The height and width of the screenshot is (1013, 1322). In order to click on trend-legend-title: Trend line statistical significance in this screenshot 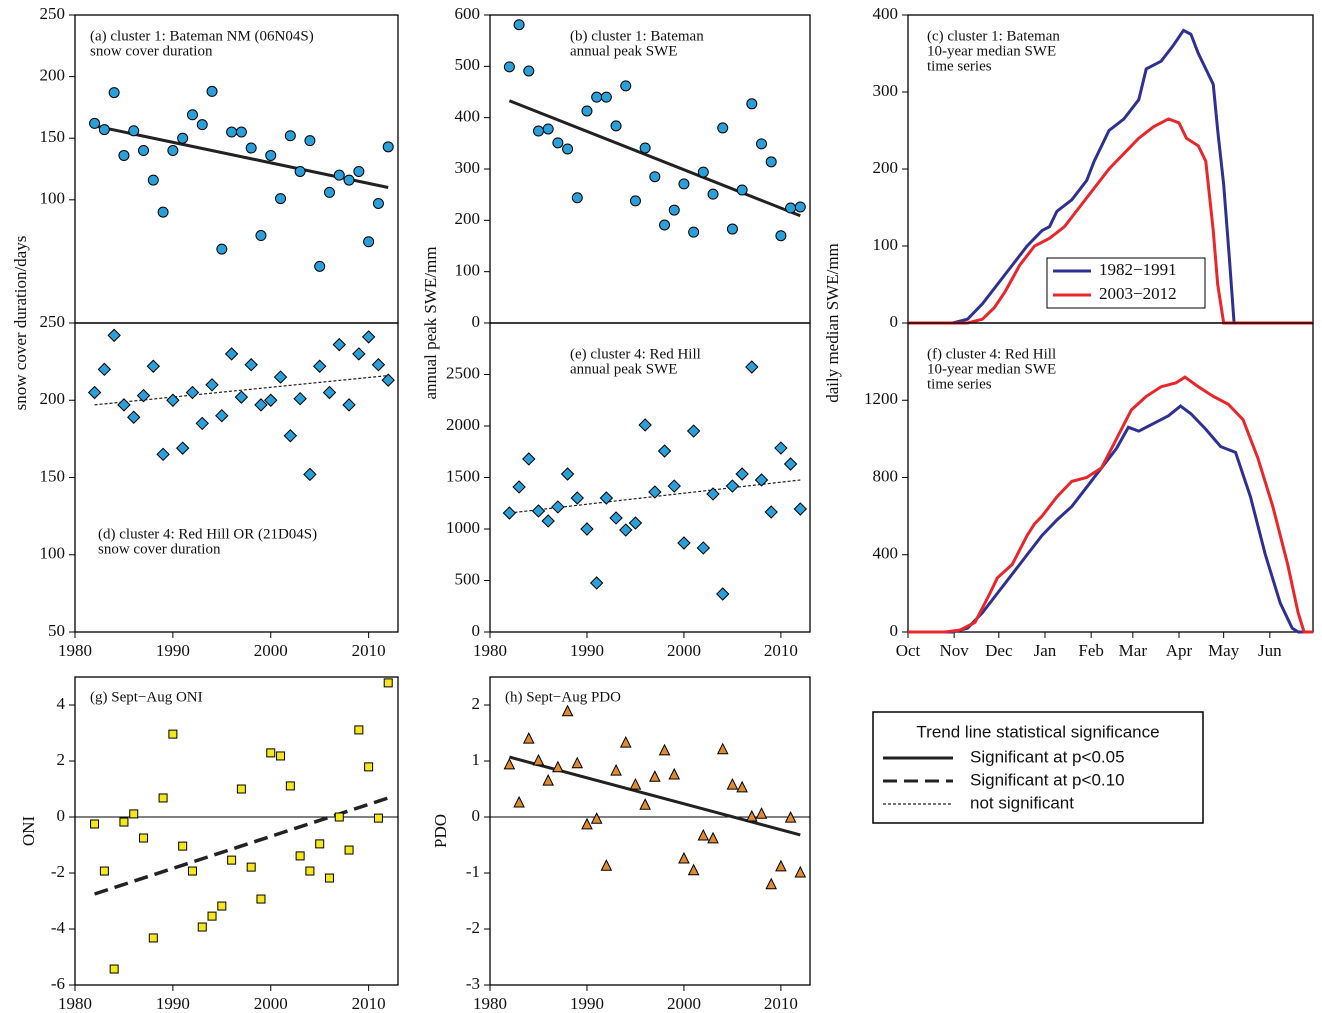, I will do `click(1037, 731)`.